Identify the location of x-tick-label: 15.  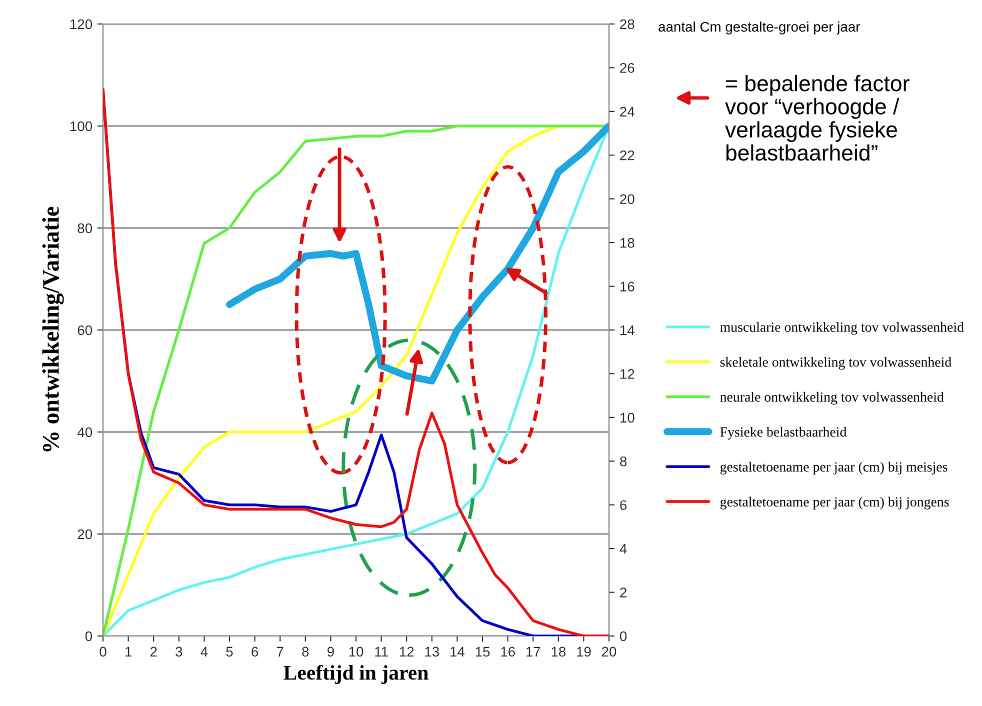
(483, 651).